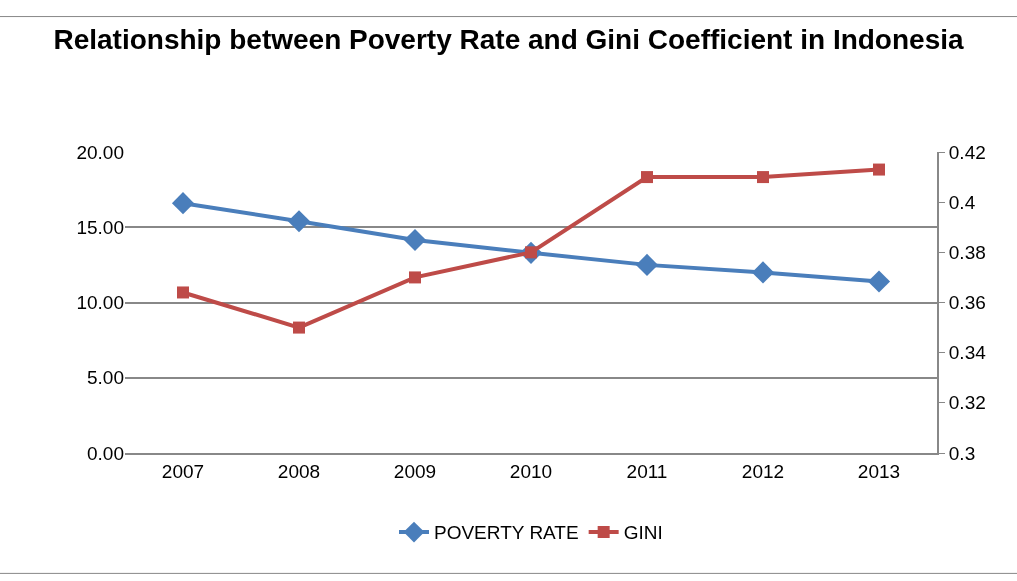 This screenshot has height=581, width=1017. I want to click on x-tick-label: 2007, so click(183, 471).